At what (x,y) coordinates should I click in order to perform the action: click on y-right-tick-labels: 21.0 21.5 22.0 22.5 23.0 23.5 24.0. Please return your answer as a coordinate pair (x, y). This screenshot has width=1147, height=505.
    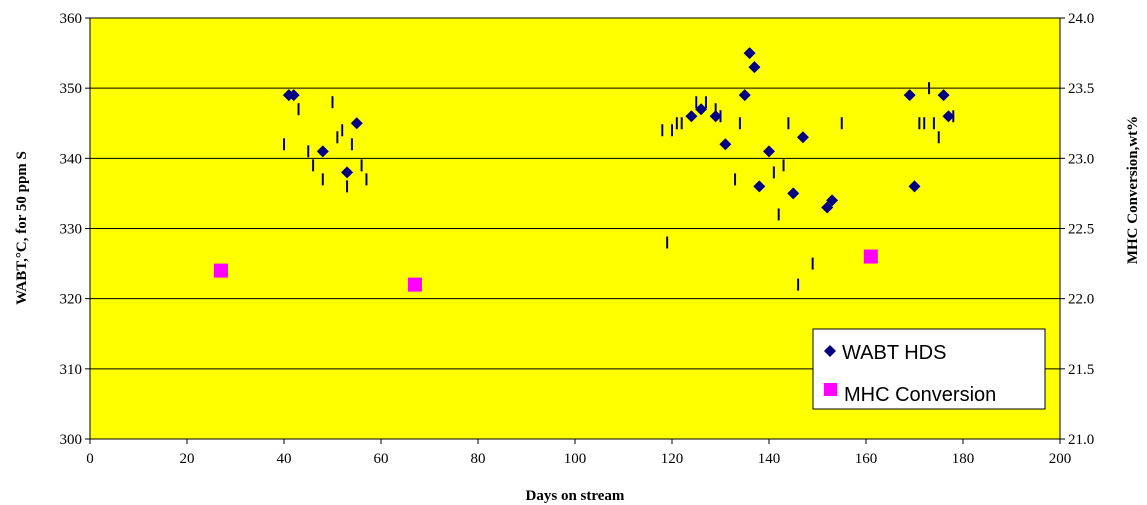
    Looking at the image, I should click on (1081, 229).